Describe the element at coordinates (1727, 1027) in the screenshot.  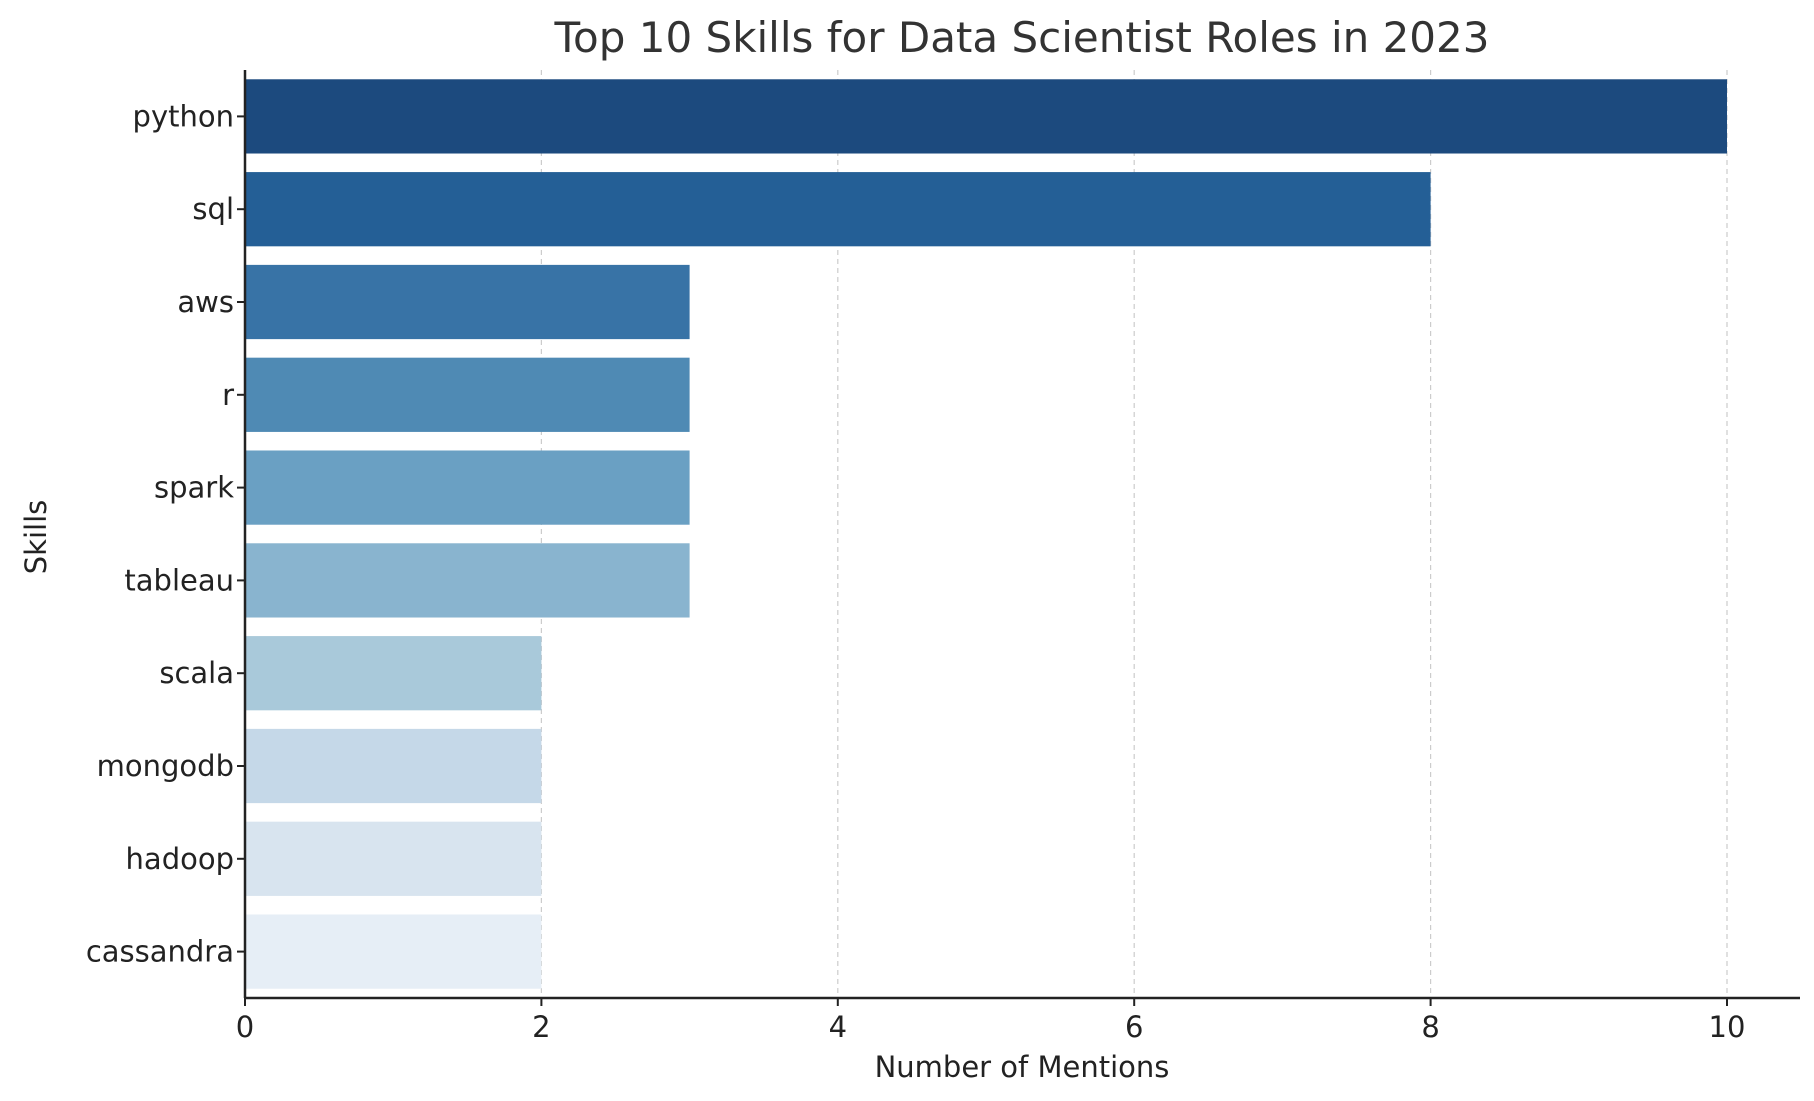
I see `x-tick-label: 10` at that location.